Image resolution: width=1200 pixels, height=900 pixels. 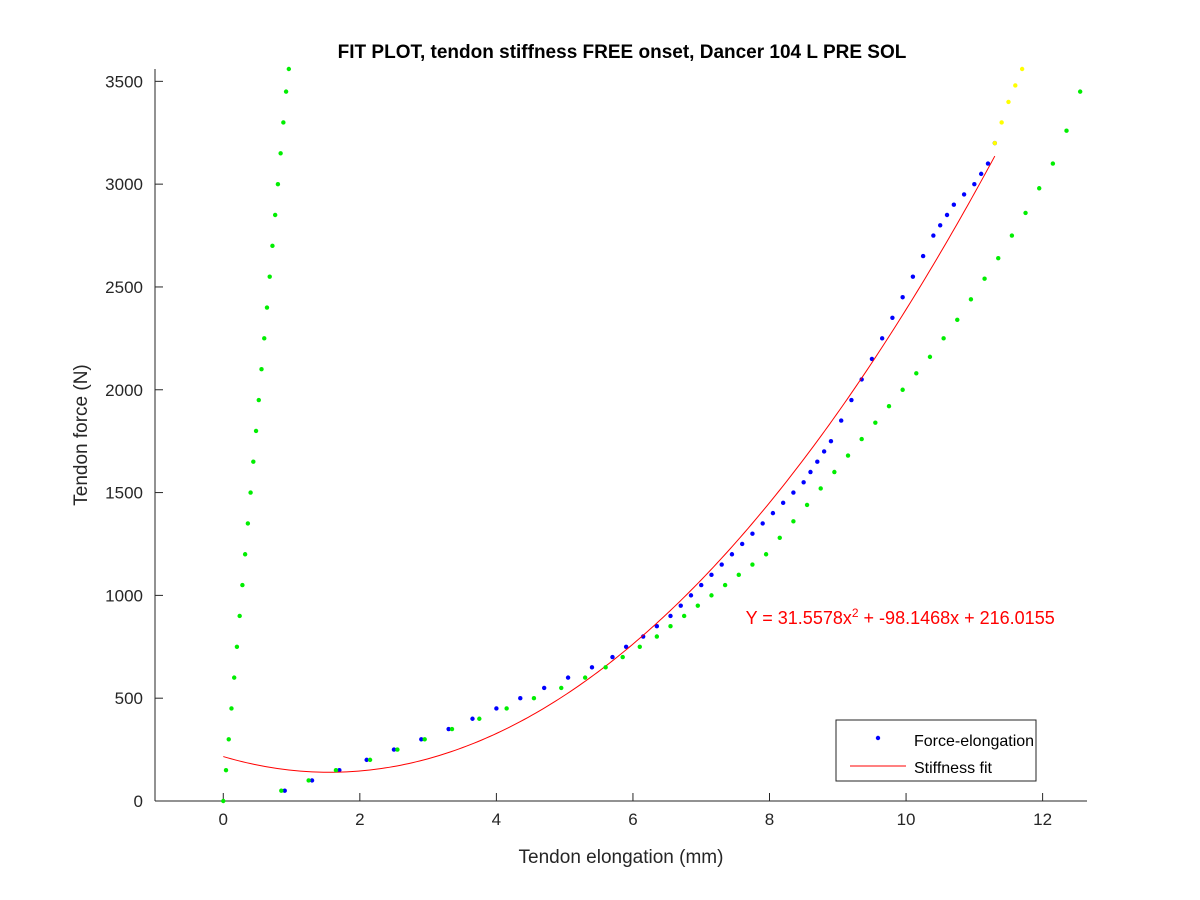 What do you see at coordinates (124, 493) in the screenshot?
I see `y-tick-label: 1500` at bounding box center [124, 493].